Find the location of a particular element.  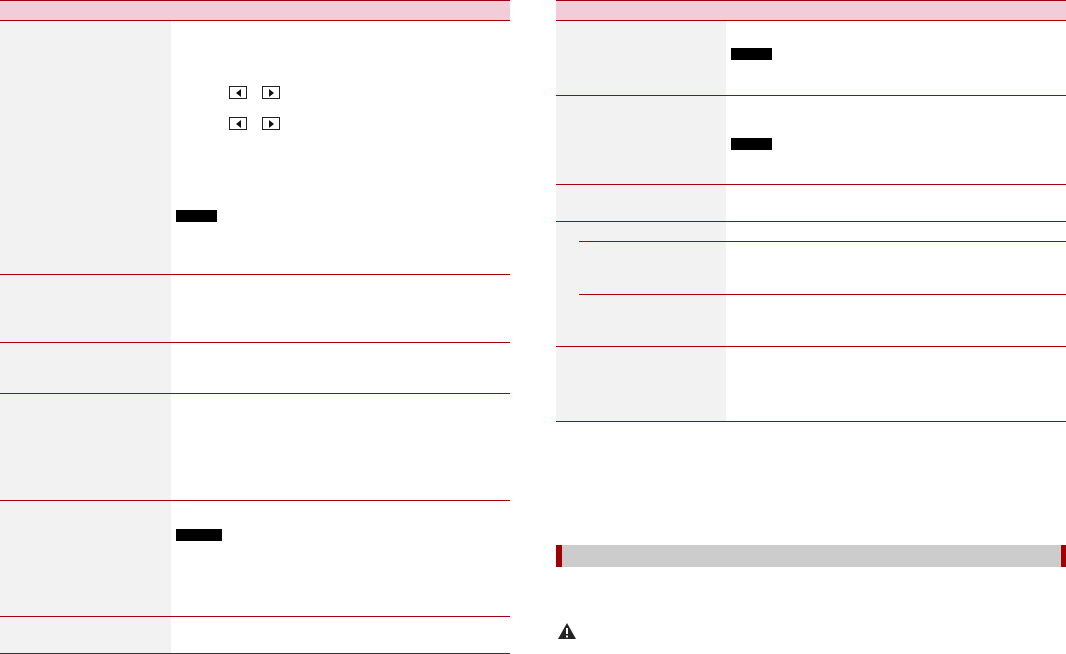

table-bottom-border is located at coordinates (811, 421).